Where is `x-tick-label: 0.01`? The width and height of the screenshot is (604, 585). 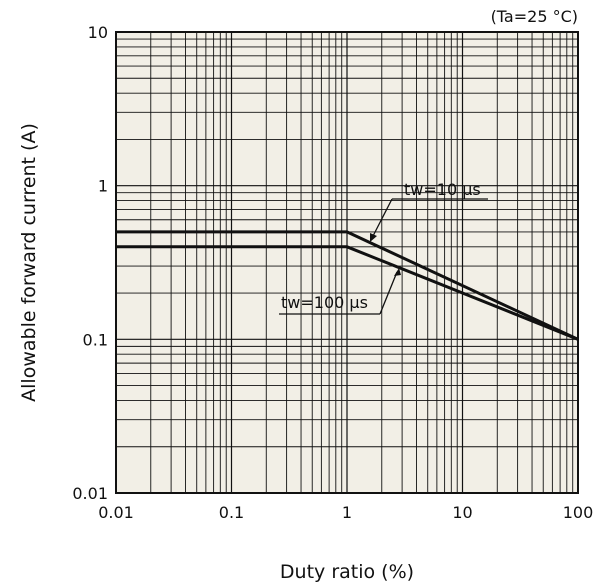 x-tick-label: 0.01 is located at coordinates (116, 512).